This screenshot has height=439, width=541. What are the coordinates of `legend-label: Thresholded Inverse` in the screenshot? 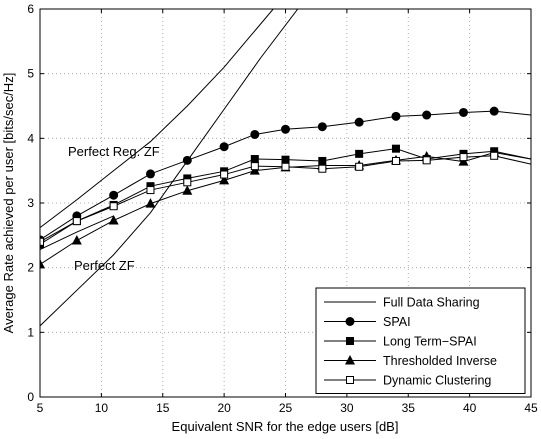 It's located at (440, 361).